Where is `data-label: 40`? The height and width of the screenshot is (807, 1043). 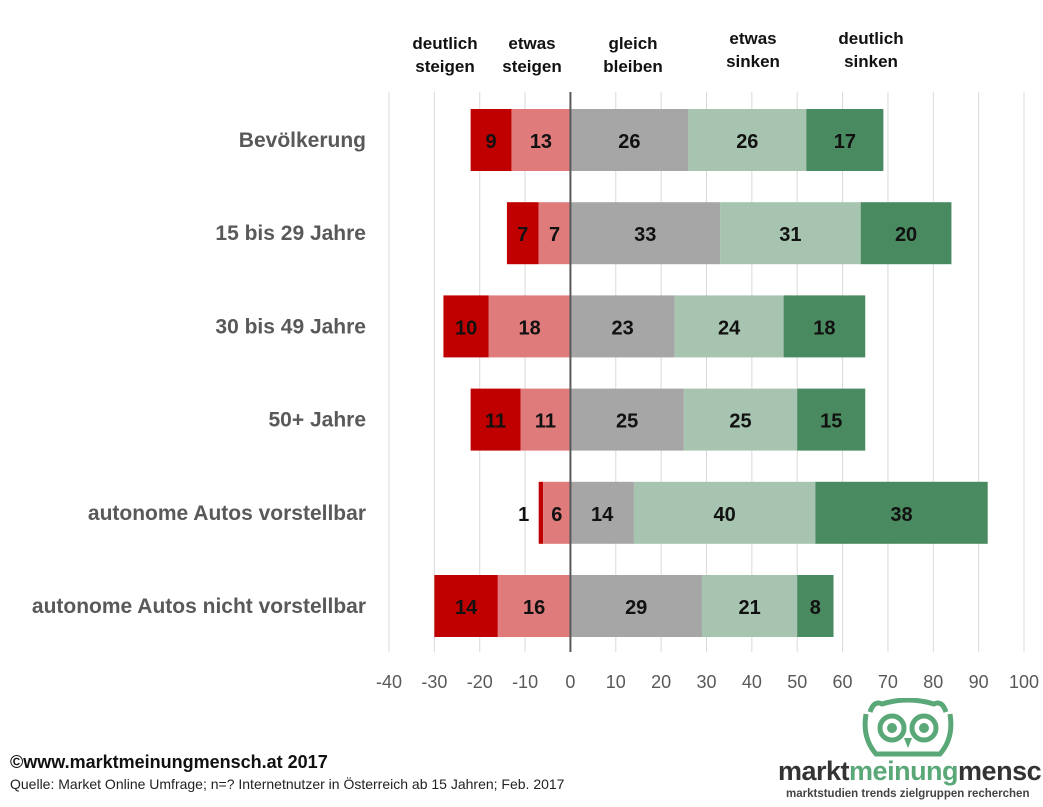
data-label: 40 is located at coordinates (725, 515).